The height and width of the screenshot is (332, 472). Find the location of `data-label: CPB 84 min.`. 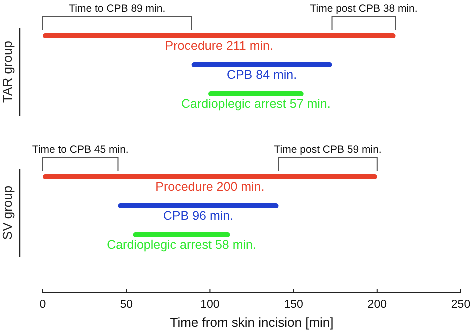

data-label: CPB 84 min. is located at coordinates (262, 75).